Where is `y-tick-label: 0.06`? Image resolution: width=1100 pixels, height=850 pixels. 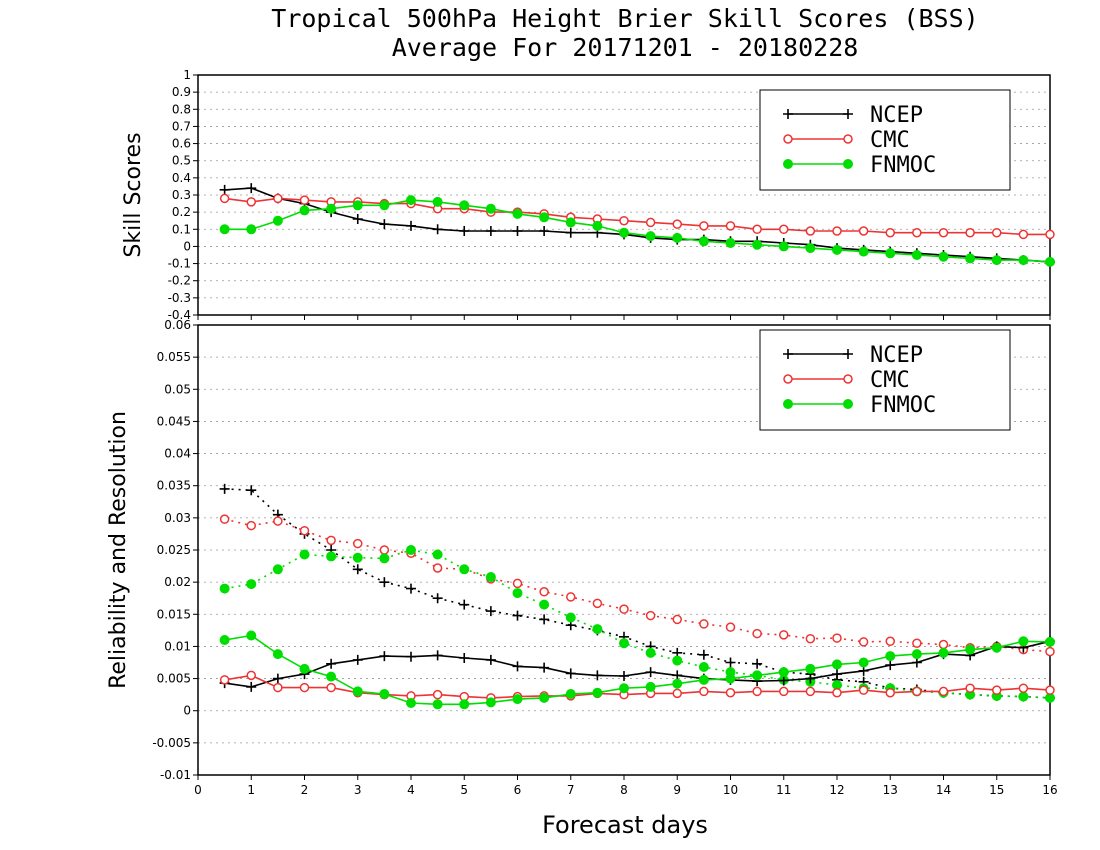 y-tick-label: 0.06 is located at coordinates (177, 325).